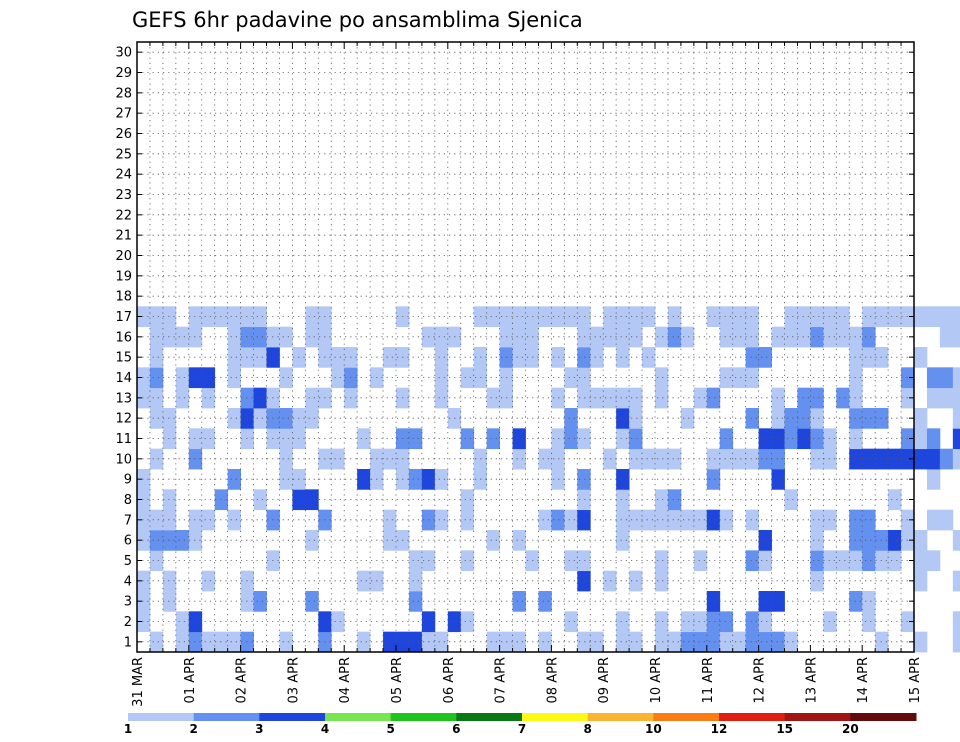 The image size is (960, 742). What do you see at coordinates (123, 297) in the screenshot?
I see `y-tick-label: 18` at bounding box center [123, 297].